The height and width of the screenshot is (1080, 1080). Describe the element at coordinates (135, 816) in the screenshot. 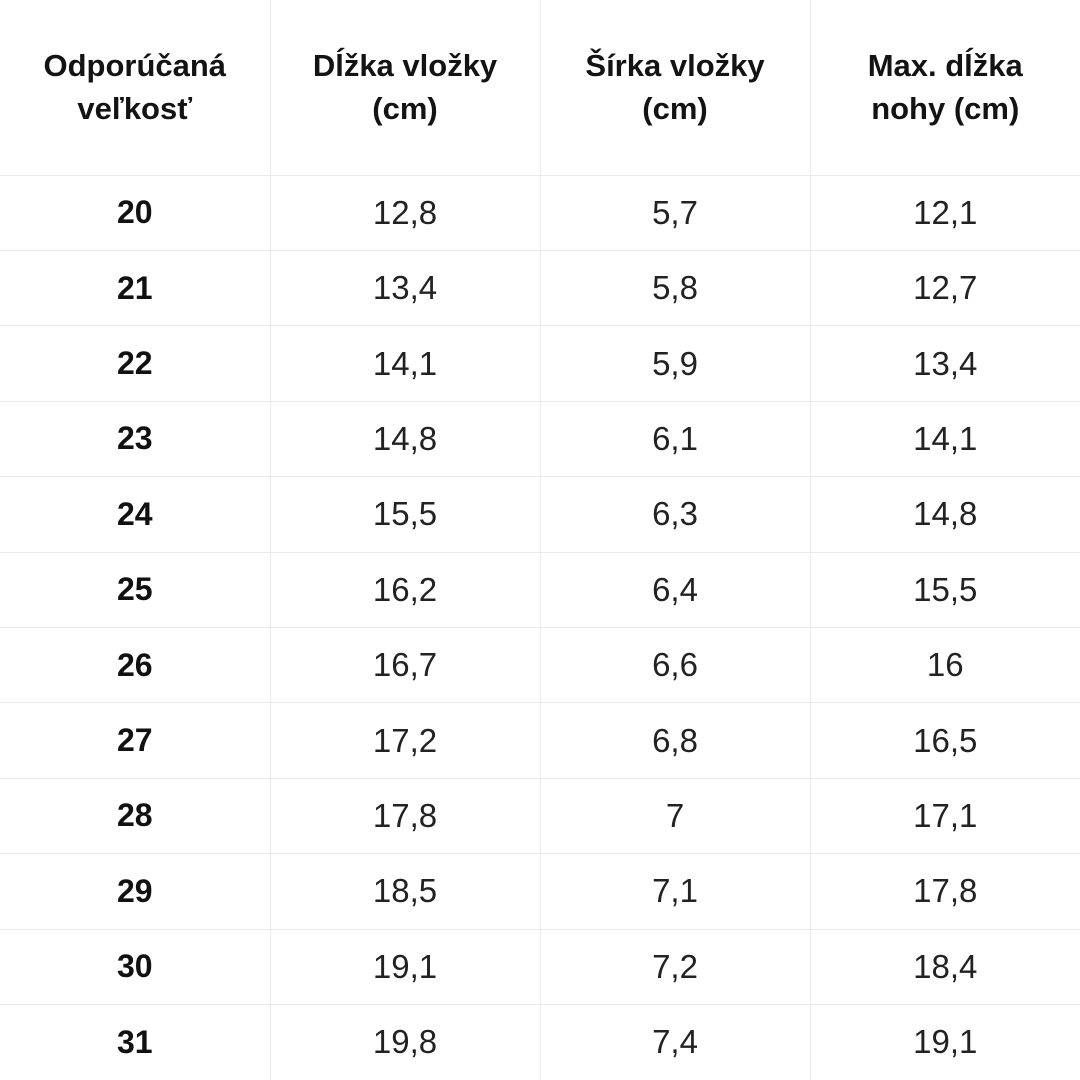

I see `size-cell: 28` at that location.